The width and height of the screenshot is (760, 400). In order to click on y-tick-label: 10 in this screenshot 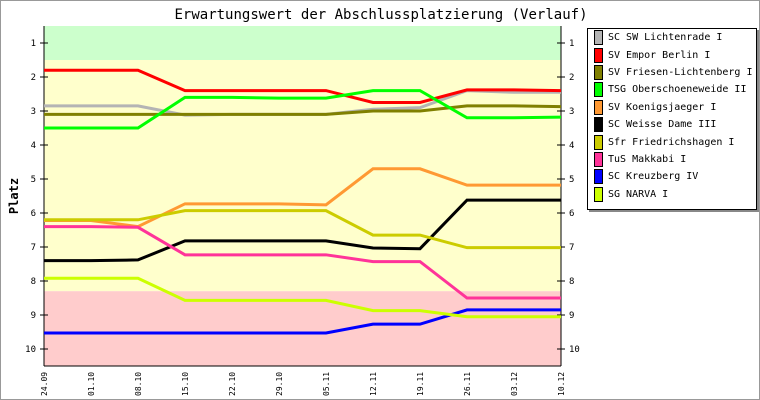, I will do `click(30, 350)`.